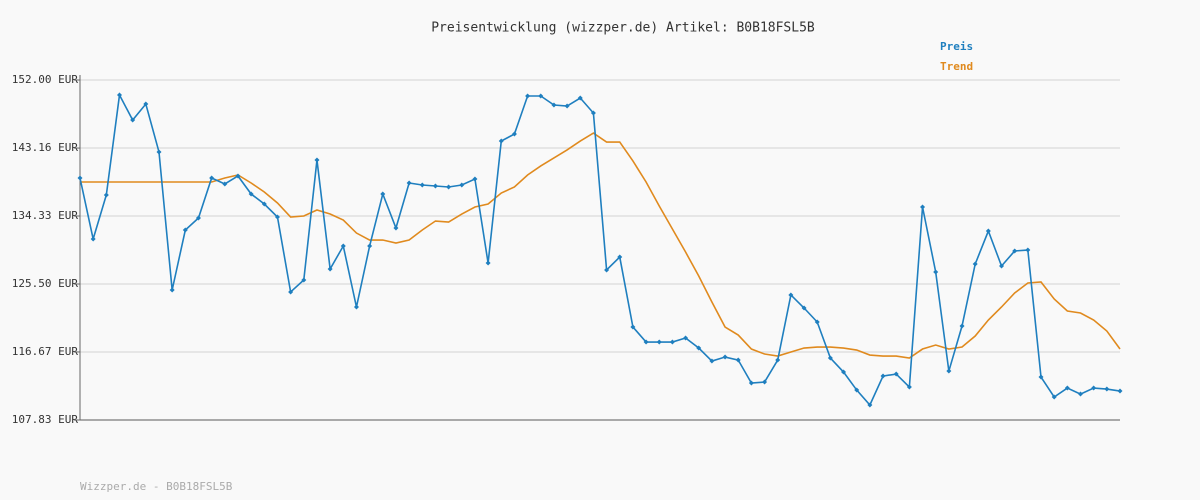 The width and height of the screenshot is (1200, 500). Describe the element at coordinates (45, 147) in the screenshot. I see `y-tick-label: 143.16 EUR` at that location.